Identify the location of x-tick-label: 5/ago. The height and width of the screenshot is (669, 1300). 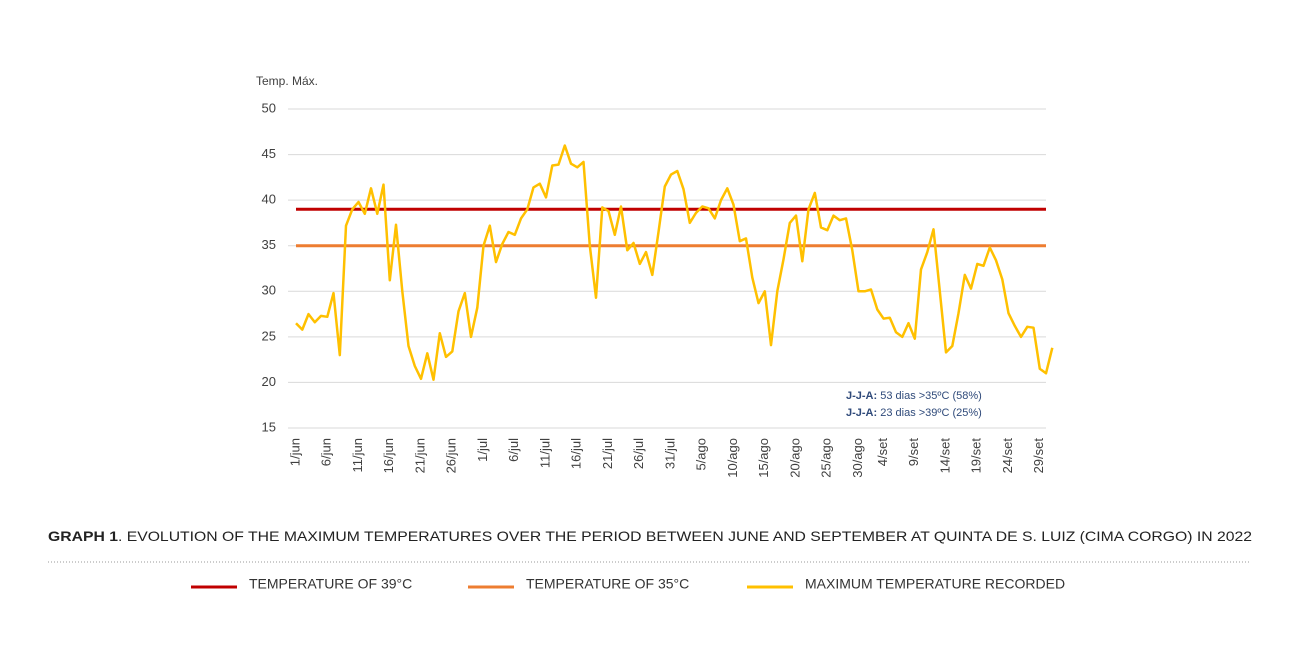
(701, 454).